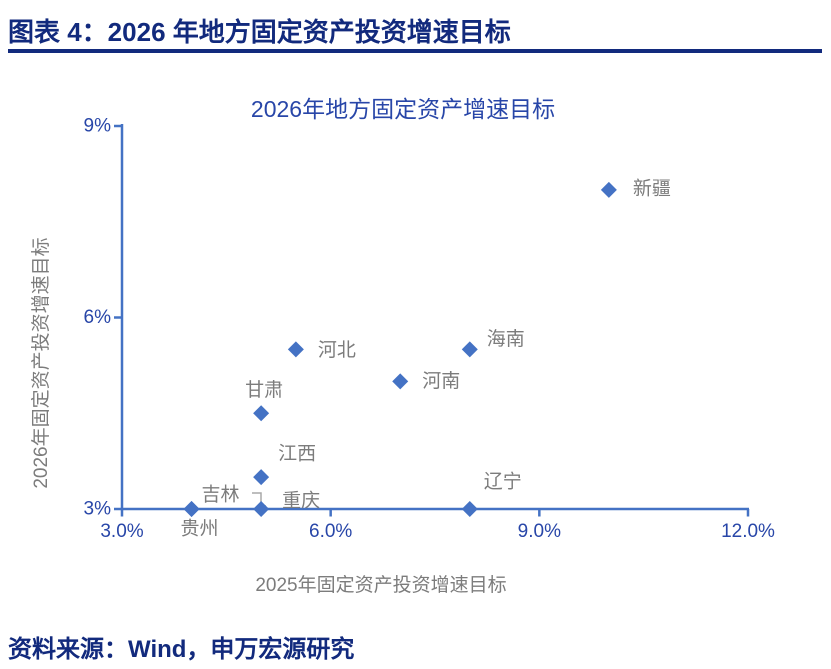  Describe the element at coordinates (41, 363) in the screenshot. I see `y-axis-title: 2026年固定资产投资增速目标` at that location.